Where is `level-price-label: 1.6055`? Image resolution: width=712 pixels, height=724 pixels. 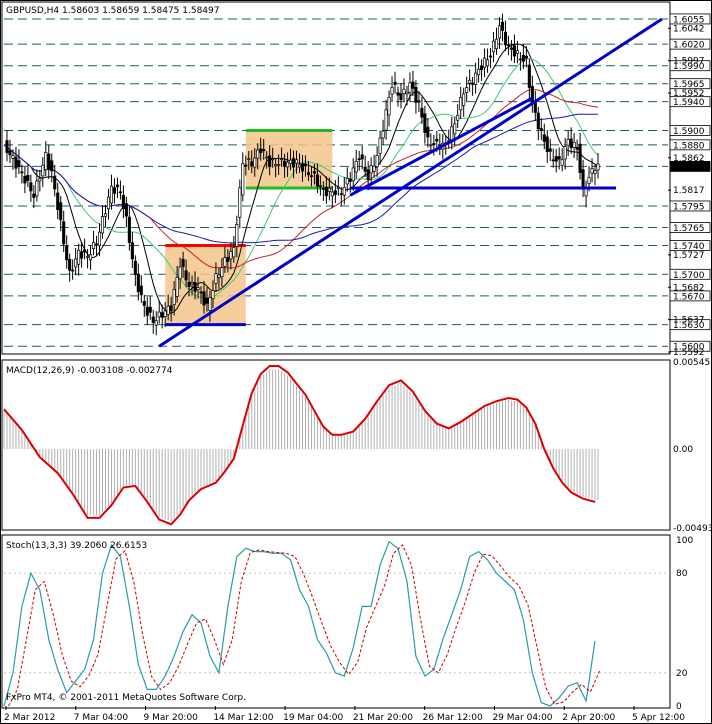 level-price-label: 1.6055 is located at coordinates (689, 20).